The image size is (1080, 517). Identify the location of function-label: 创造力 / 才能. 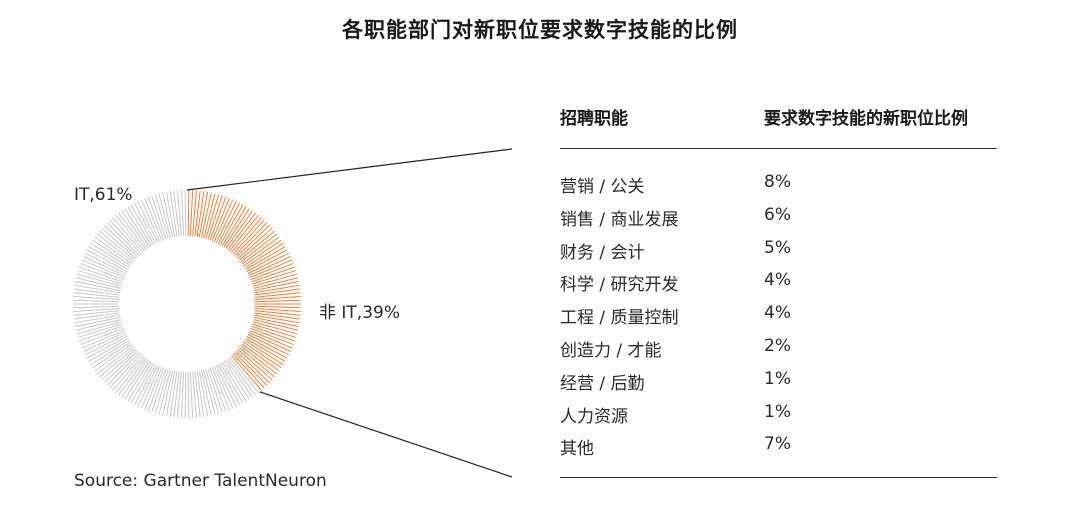
(611, 351).